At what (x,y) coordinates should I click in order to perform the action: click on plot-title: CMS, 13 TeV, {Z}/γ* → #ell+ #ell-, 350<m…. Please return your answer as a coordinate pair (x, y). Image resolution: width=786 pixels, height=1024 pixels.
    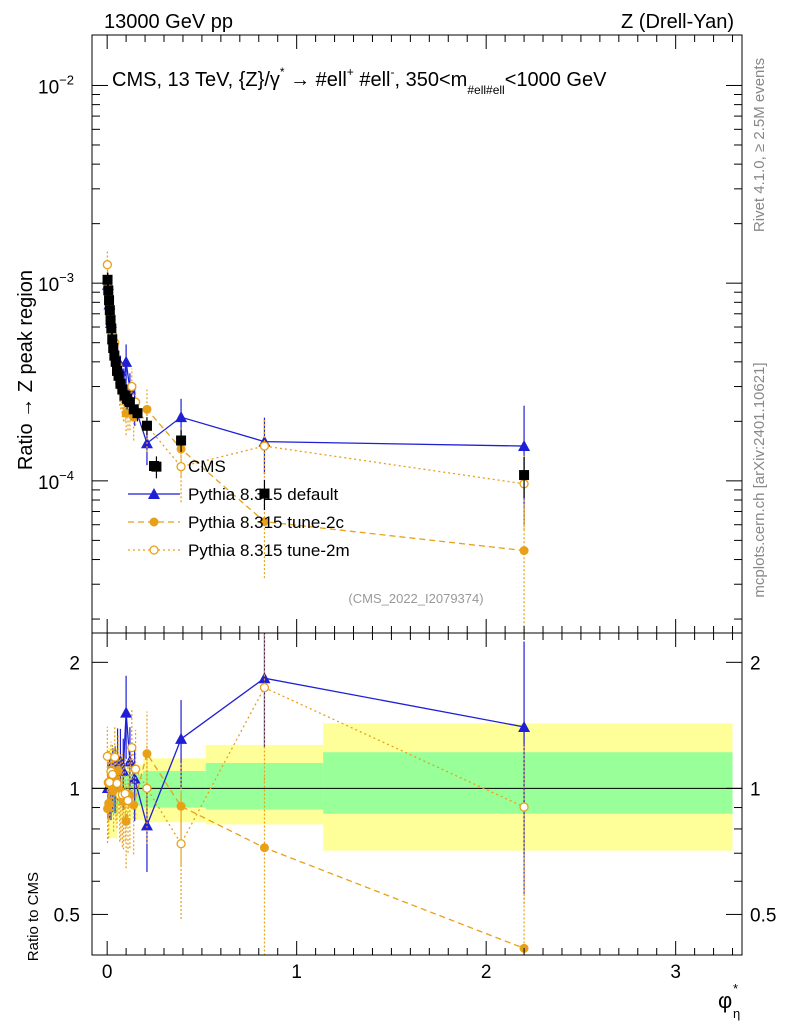
    Looking at the image, I should click on (359, 81).